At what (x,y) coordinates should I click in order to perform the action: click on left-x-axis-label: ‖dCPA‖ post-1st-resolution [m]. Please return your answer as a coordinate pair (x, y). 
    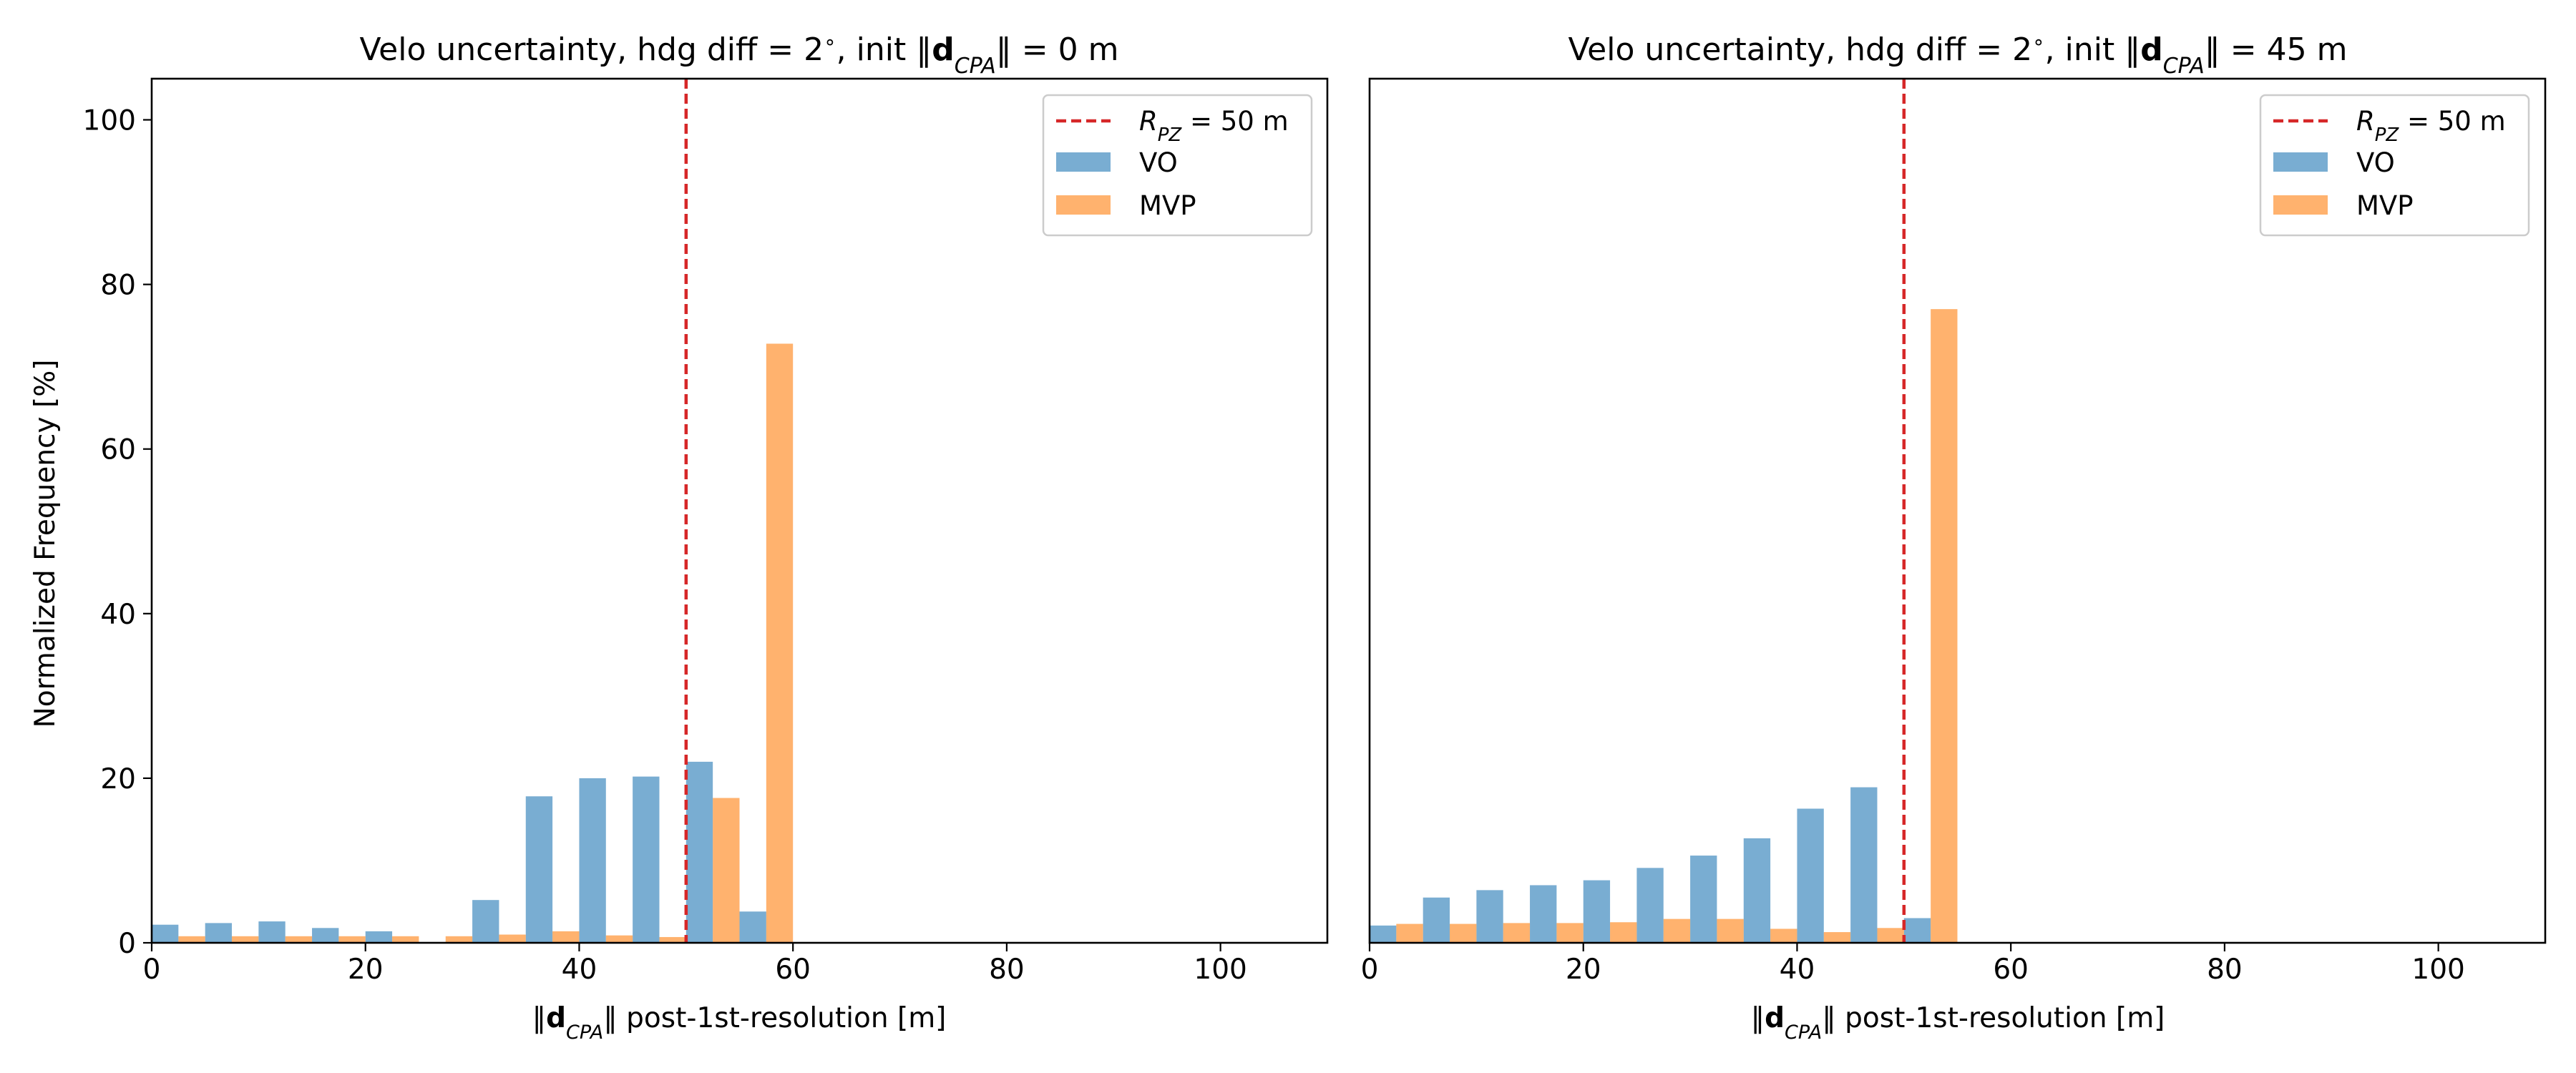
    Looking at the image, I should click on (739, 1023).